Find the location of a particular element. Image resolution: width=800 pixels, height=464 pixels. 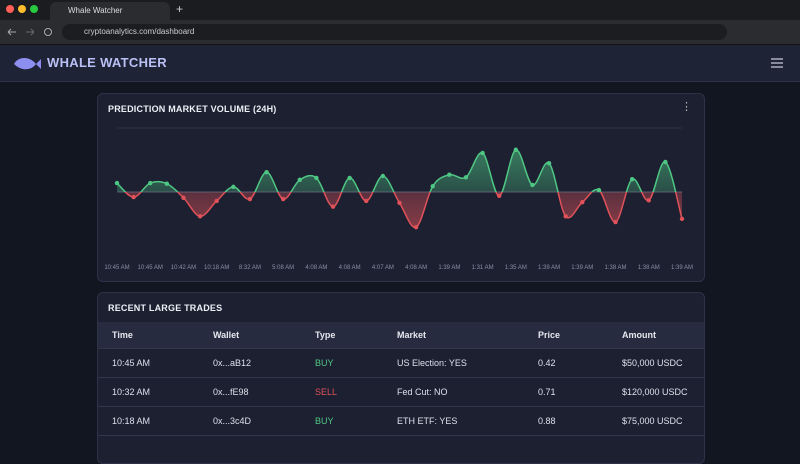

cell: 10:32 AM is located at coordinates (155, 392).